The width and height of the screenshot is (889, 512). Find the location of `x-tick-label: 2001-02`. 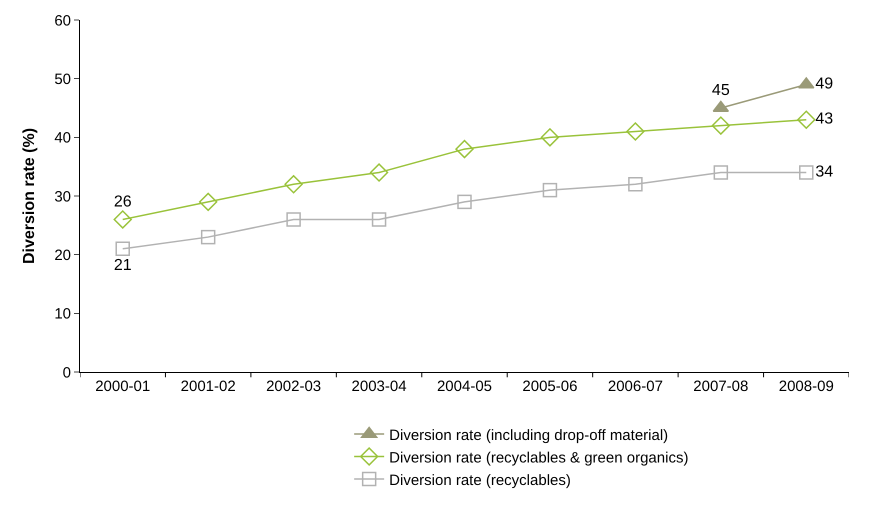

x-tick-label: 2001-02 is located at coordinates (208, 386).